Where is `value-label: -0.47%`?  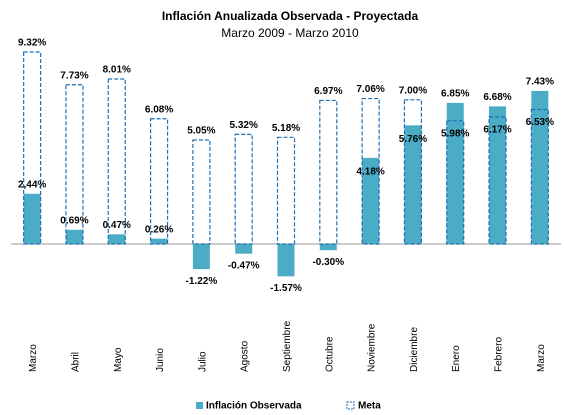
value-label: -0.47% is located at coordinates (244, 265).